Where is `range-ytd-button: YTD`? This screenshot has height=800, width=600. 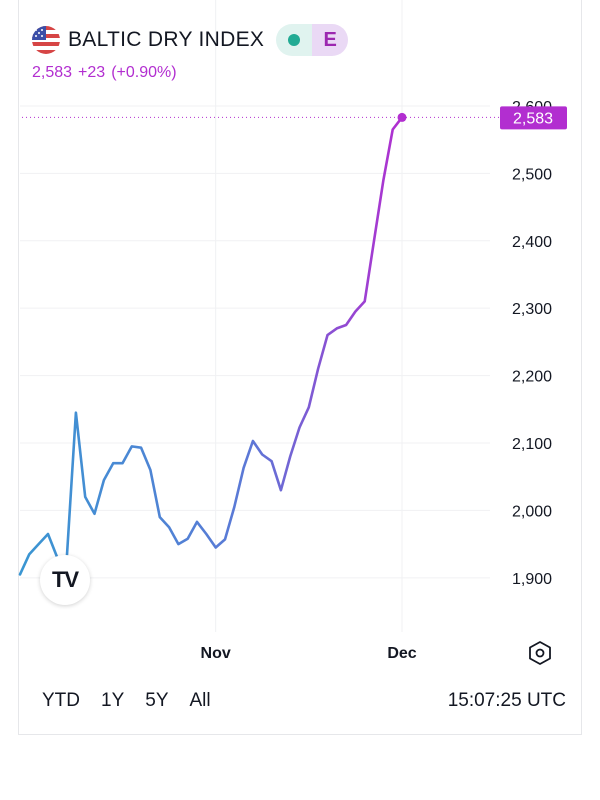 range-ytd-button: YTD is located at coordinates (61, 700).